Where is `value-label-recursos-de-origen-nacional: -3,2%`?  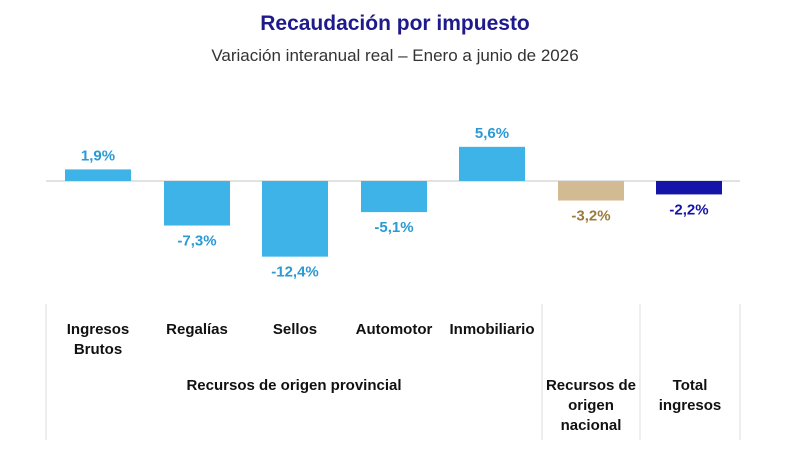 value-label-recursos-de-origen-nacional: -3,2% is located at coordinates (590, 216).